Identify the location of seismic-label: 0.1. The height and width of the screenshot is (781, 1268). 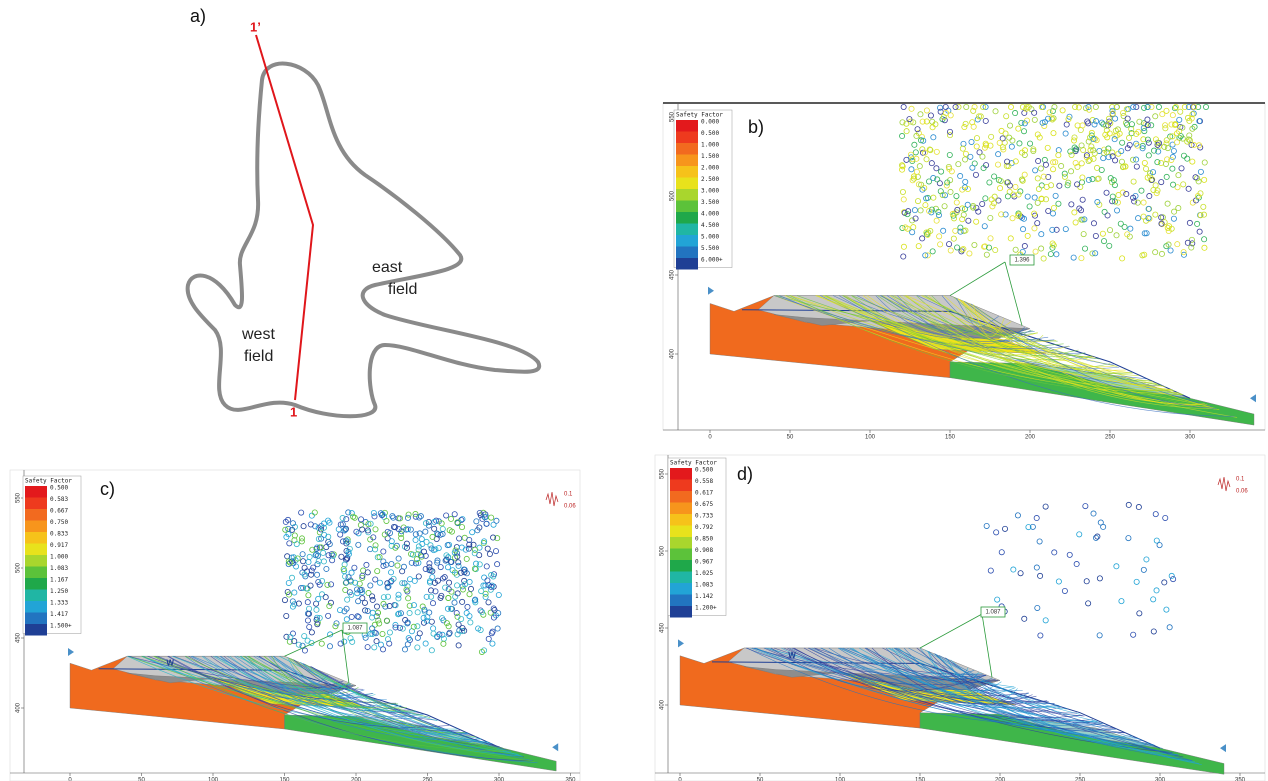
(568, 495).